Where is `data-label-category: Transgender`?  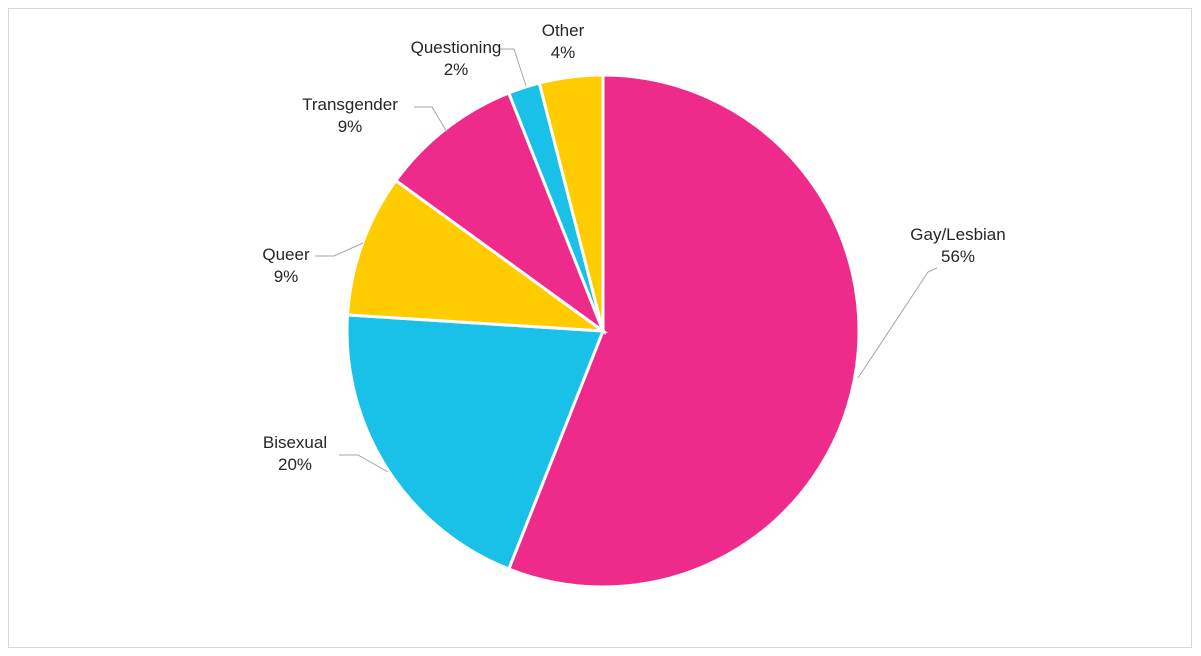 data-label-category: Transgender is located at coordinates (350, 104).